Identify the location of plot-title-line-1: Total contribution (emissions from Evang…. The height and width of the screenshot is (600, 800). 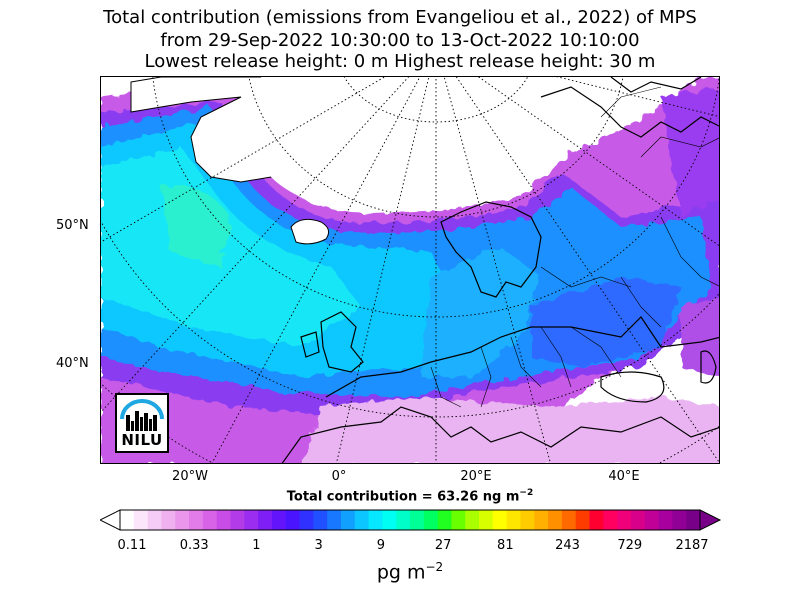
(400, 17).